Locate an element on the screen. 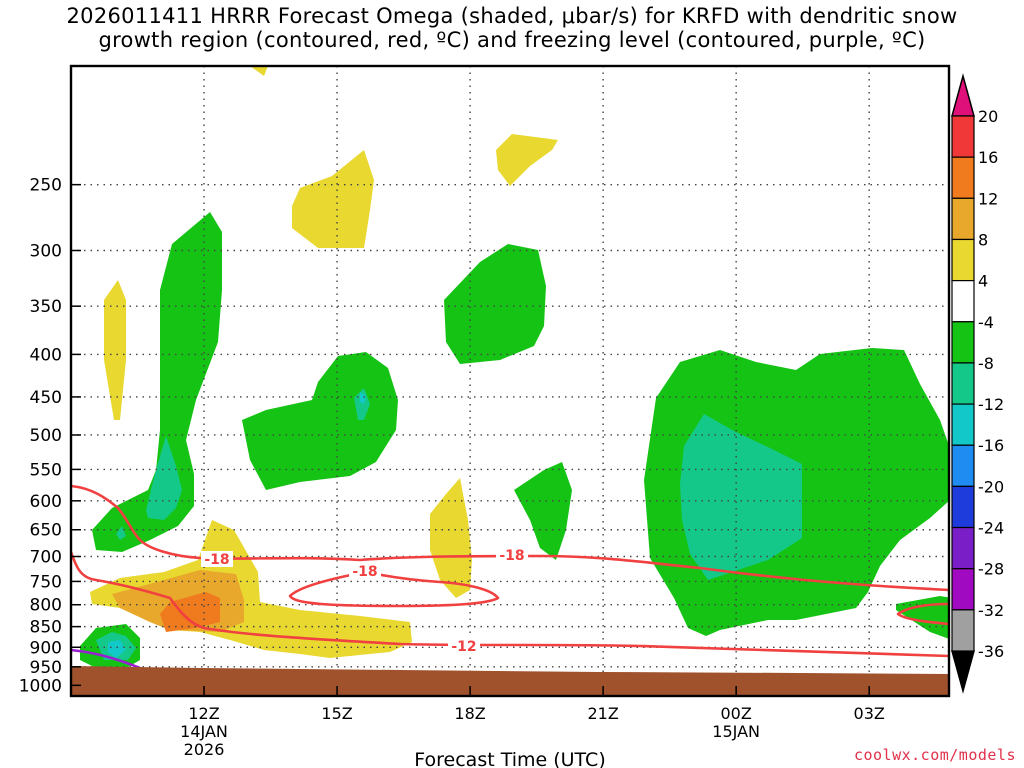  dgz-contour-lower is located at coordinates (510, 604).